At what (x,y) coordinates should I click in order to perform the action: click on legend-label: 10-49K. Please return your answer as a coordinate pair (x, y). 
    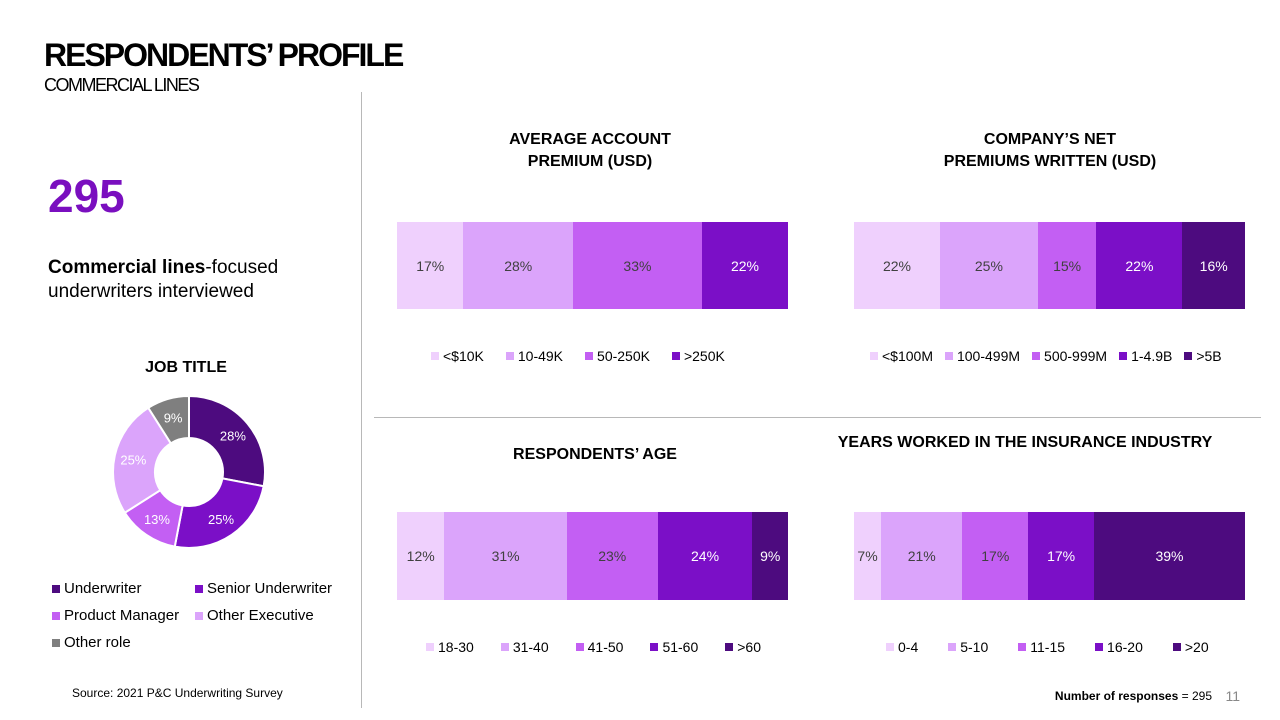
    Looking at the image, I should click on (540, 356).